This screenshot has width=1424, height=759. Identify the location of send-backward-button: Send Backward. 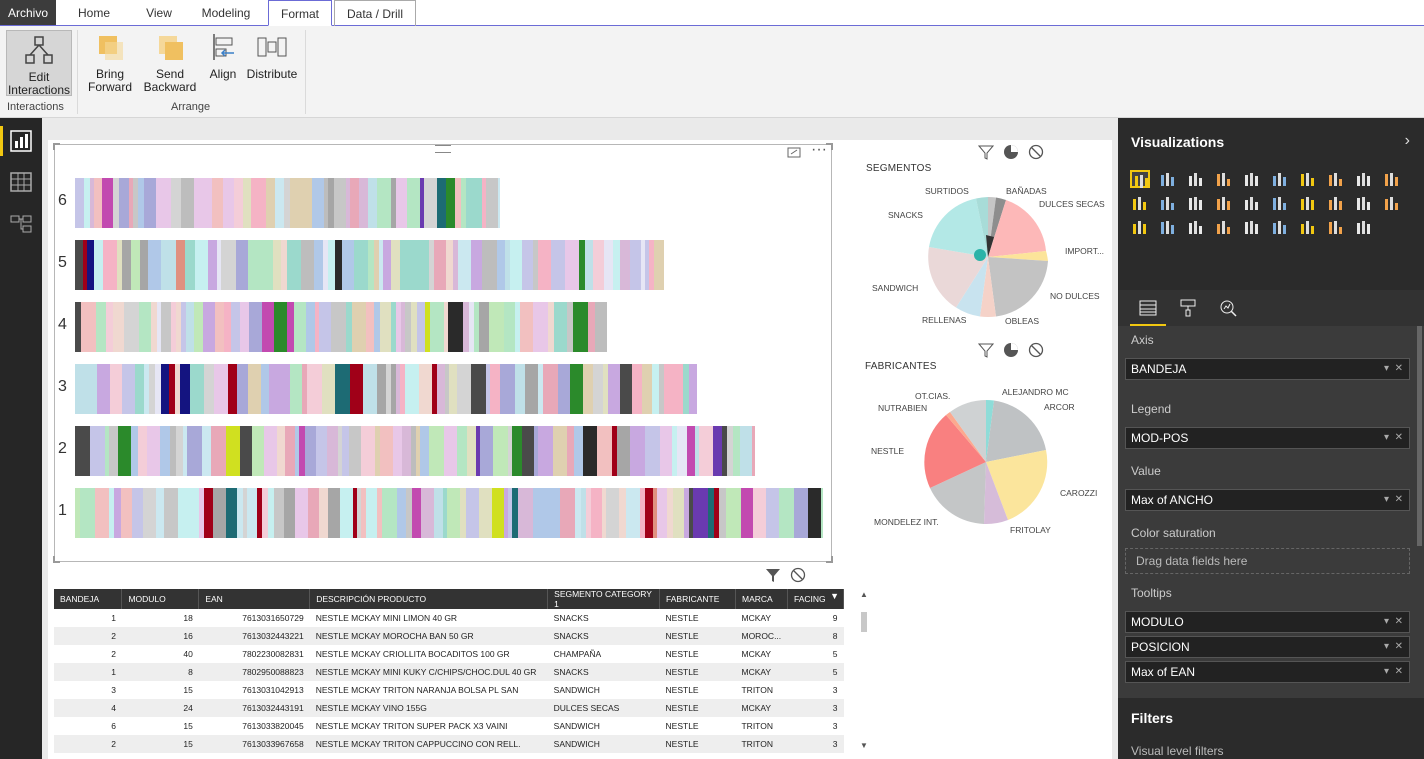
(170, 62).